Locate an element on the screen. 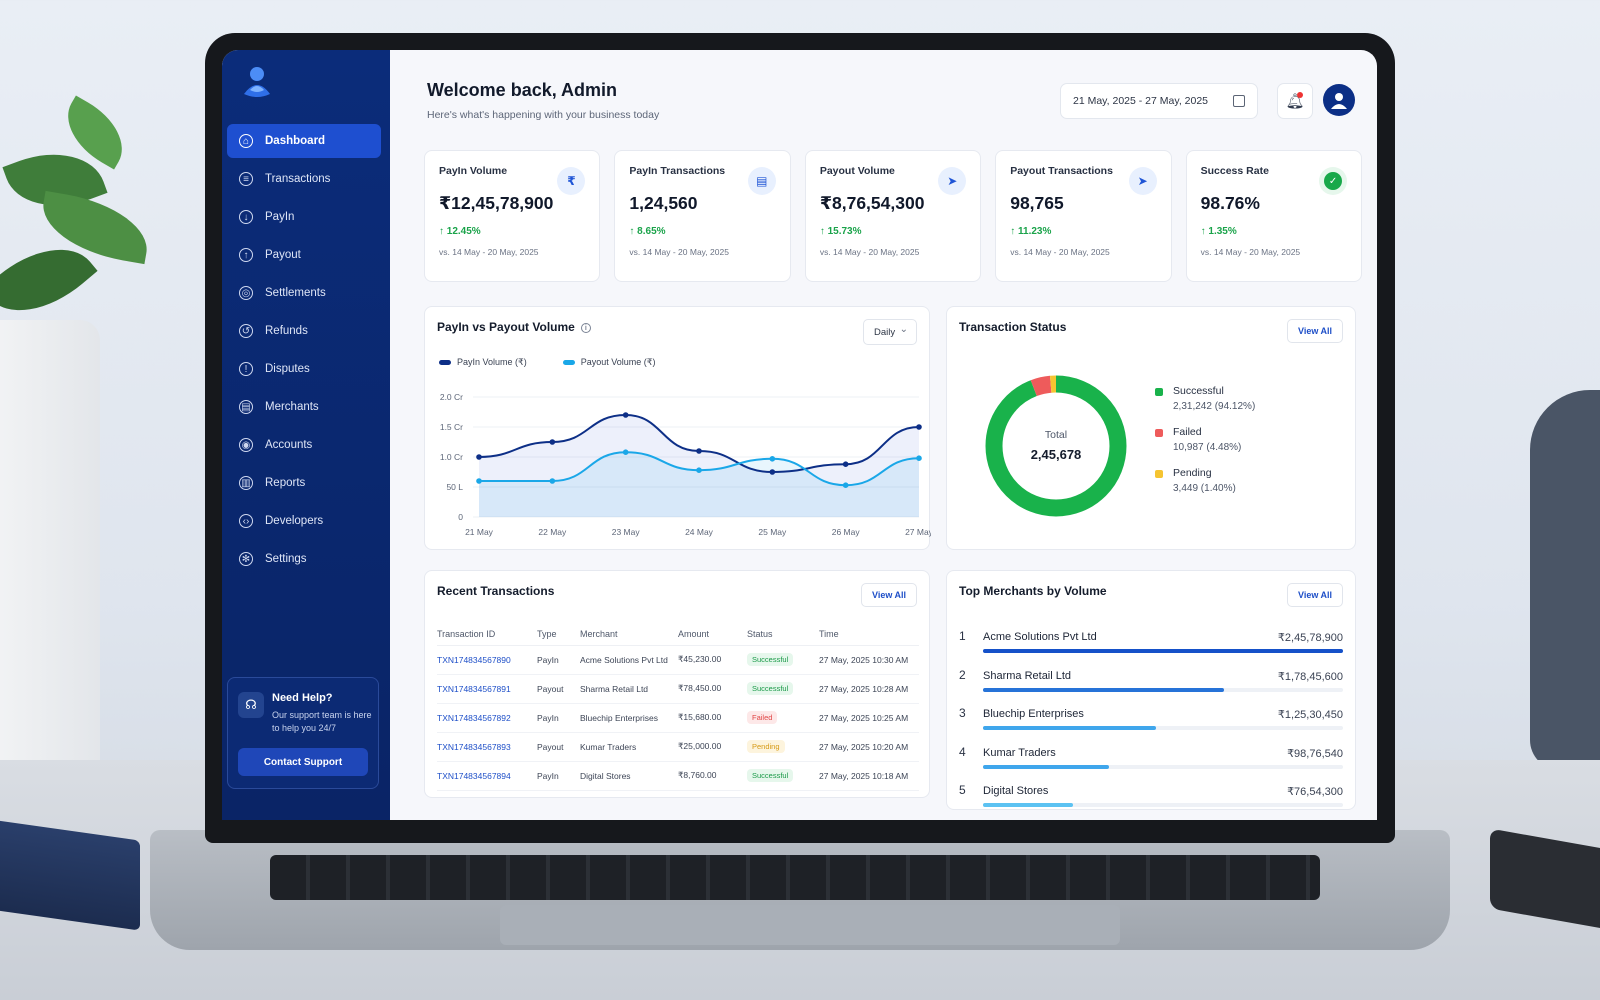  sidebar-item-disputes: ! Disputes is located at coordinates (304, 369).